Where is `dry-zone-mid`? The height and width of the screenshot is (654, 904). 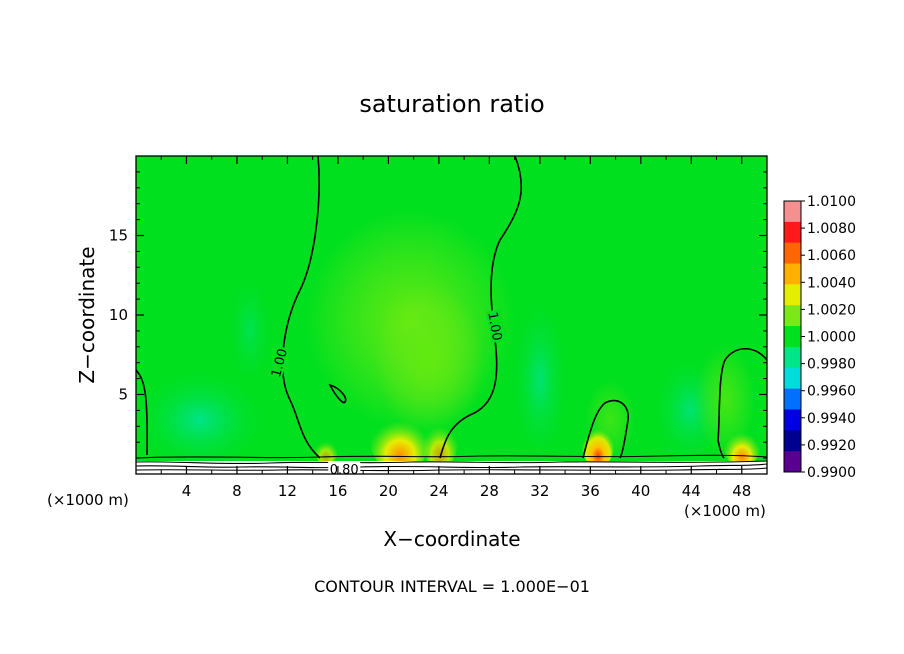 dry-zone-mid is located at coordinates (540, 380).